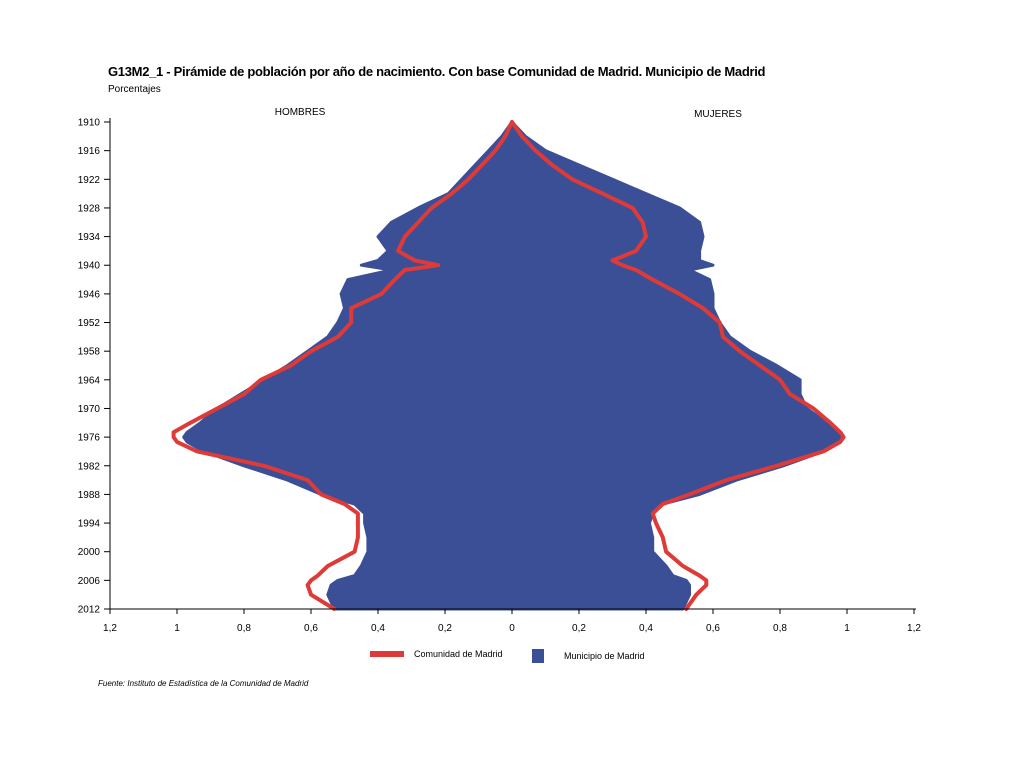  Describe the element at coordinates (134, 89) in the screenshot. I see `chart-subtitle: Porcentajes` at that location.